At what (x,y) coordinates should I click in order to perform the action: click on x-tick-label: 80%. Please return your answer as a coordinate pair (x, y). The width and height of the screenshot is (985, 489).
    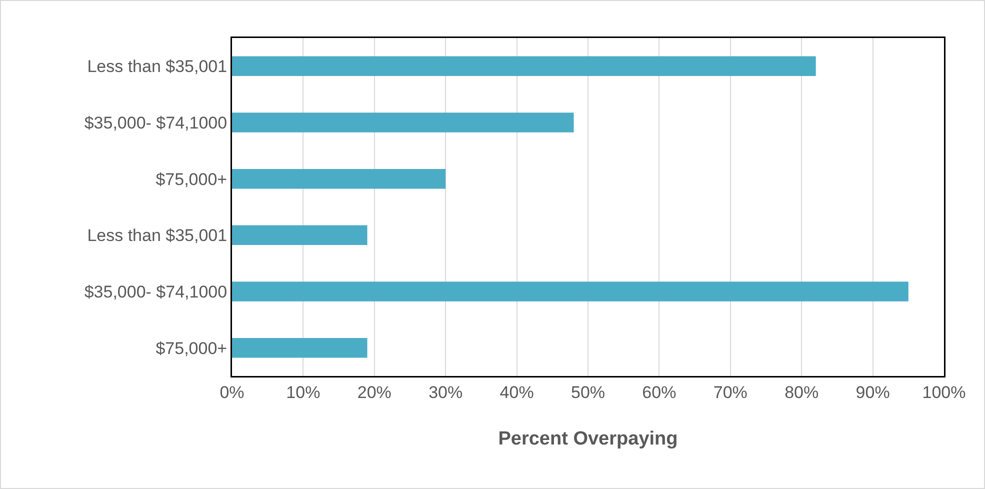
    Looking at the image, I should click on (801, 392).